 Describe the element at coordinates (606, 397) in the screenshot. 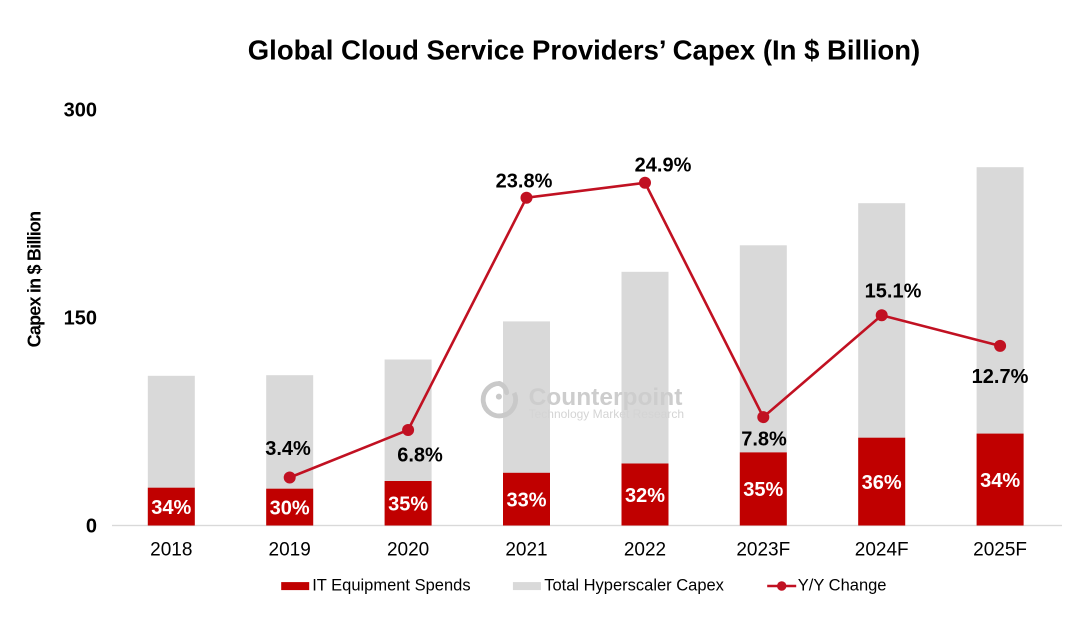

I see `svg-text: Counterpoint` at that location.